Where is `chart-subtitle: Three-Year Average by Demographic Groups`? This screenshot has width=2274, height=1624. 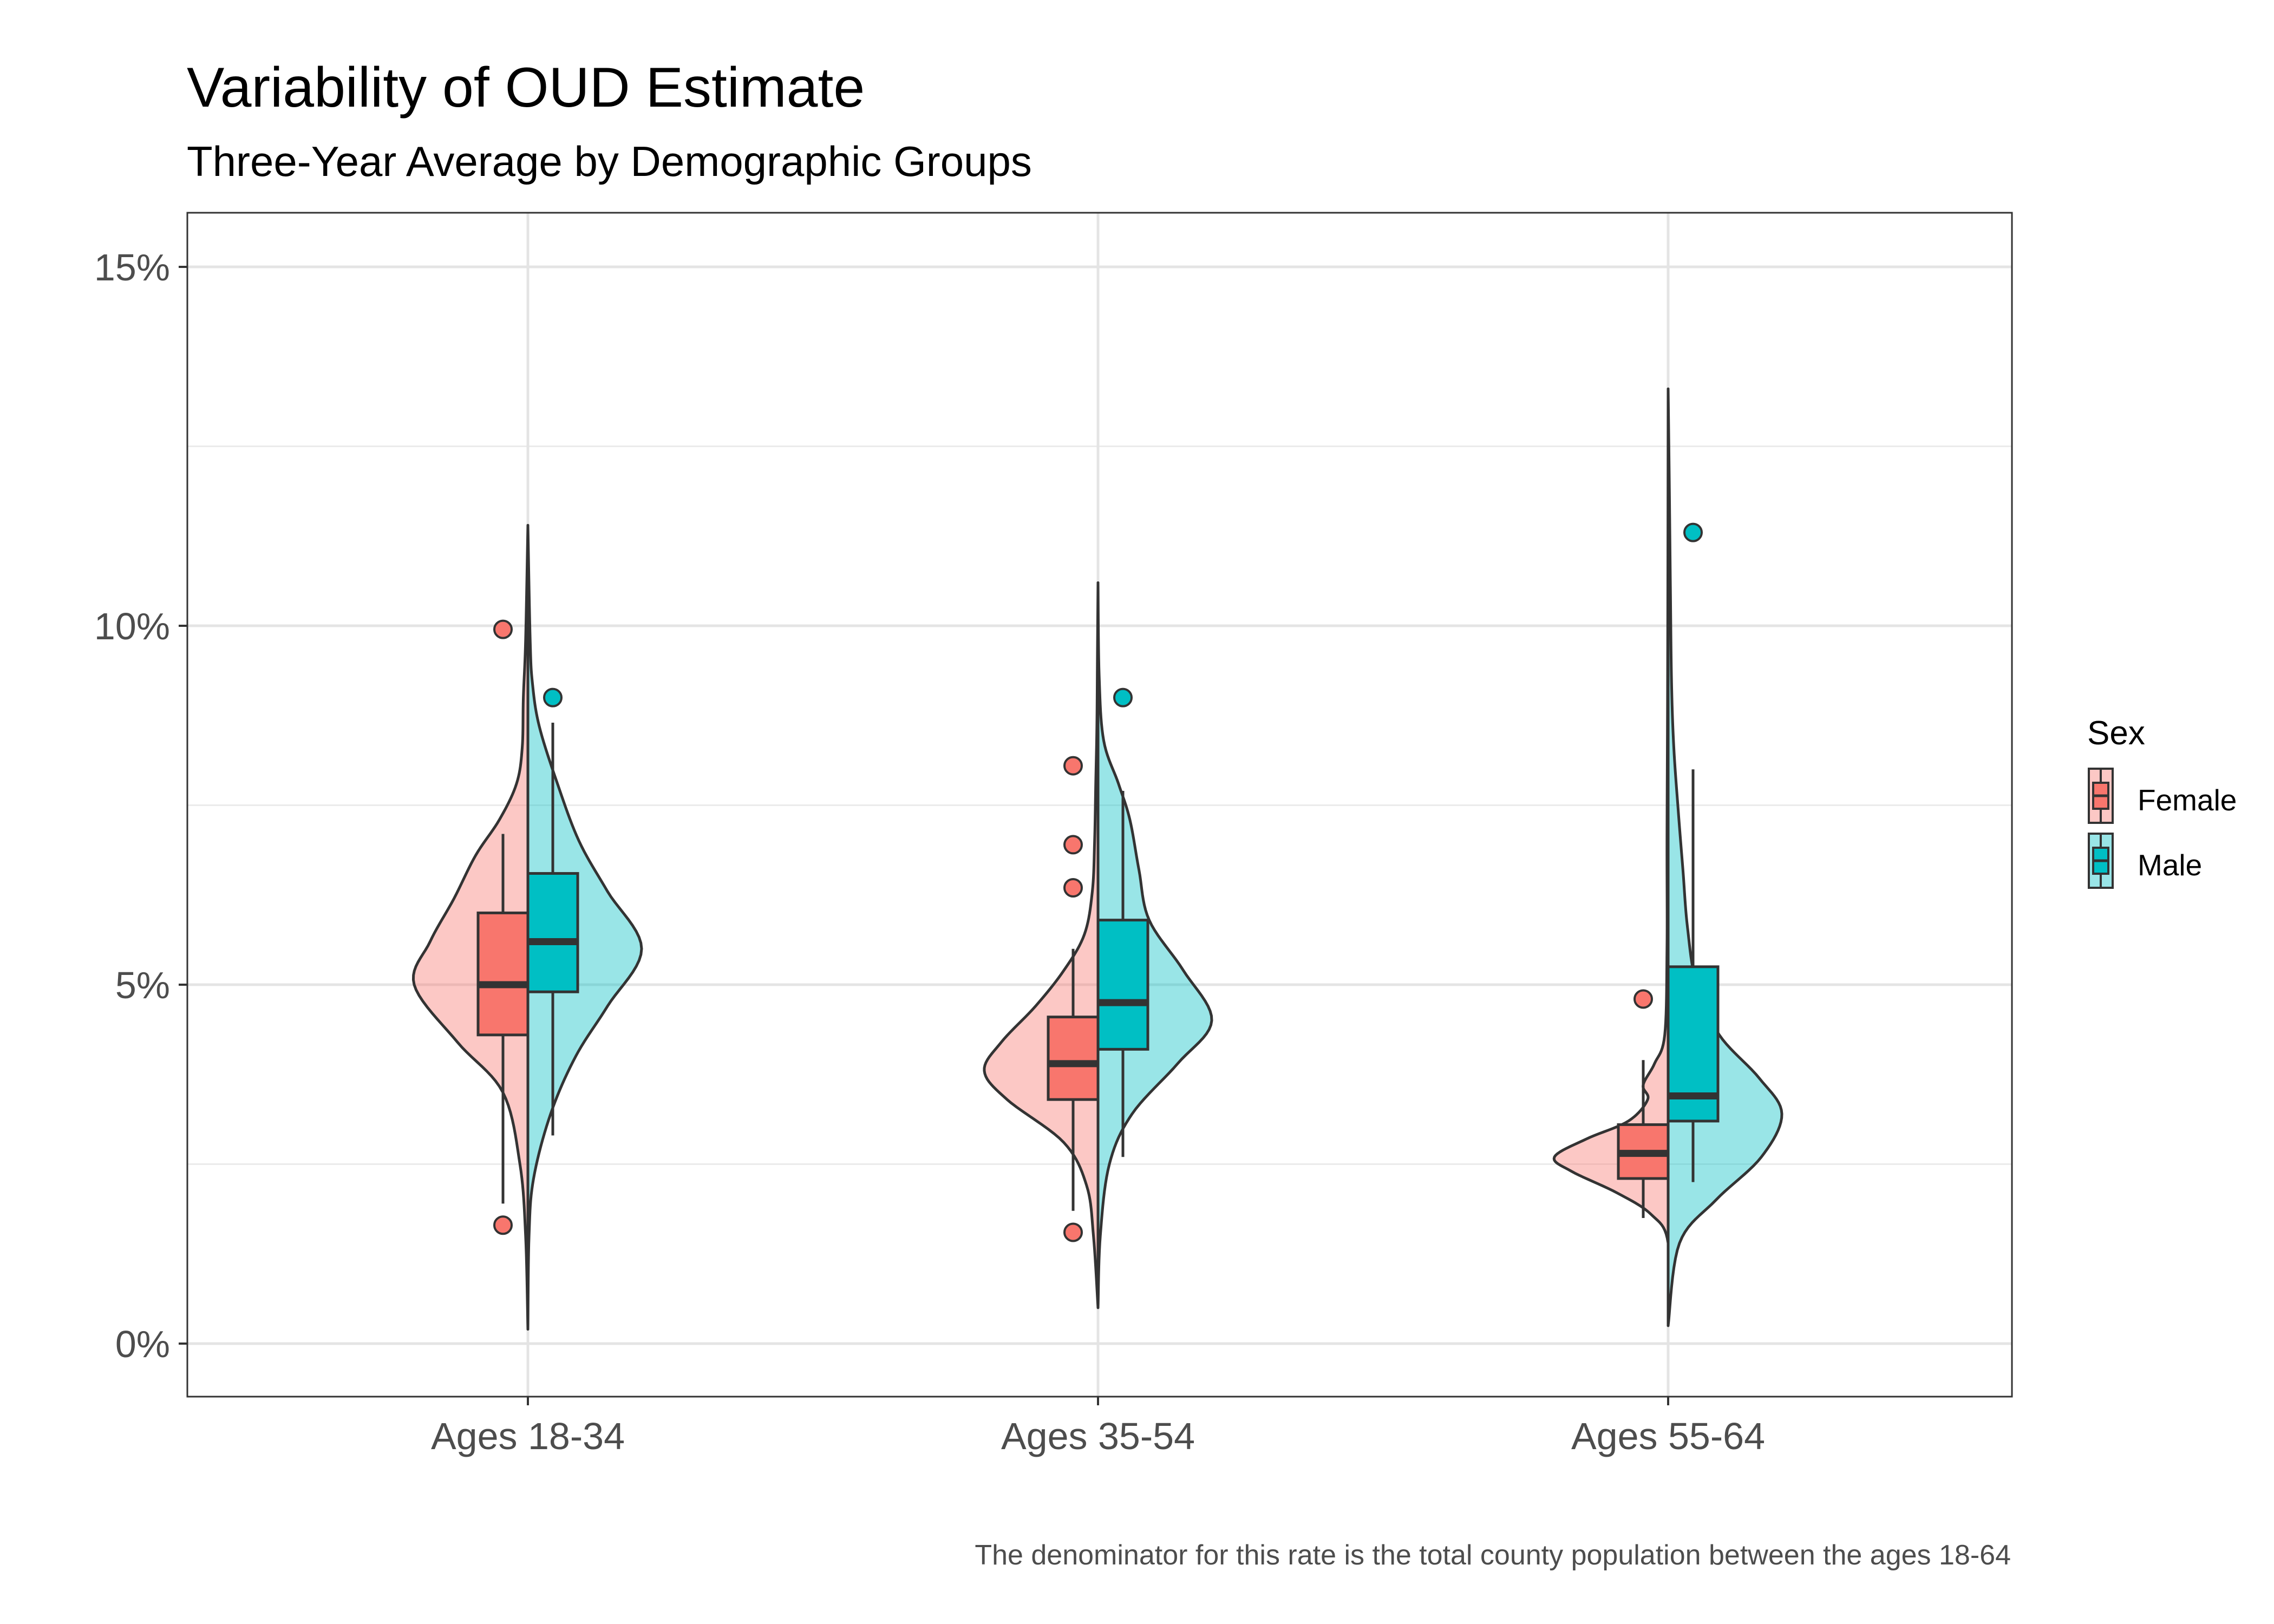
chart-subtitle: Three-Year Average by Demographic Groups is located at coordinates (610, 161).